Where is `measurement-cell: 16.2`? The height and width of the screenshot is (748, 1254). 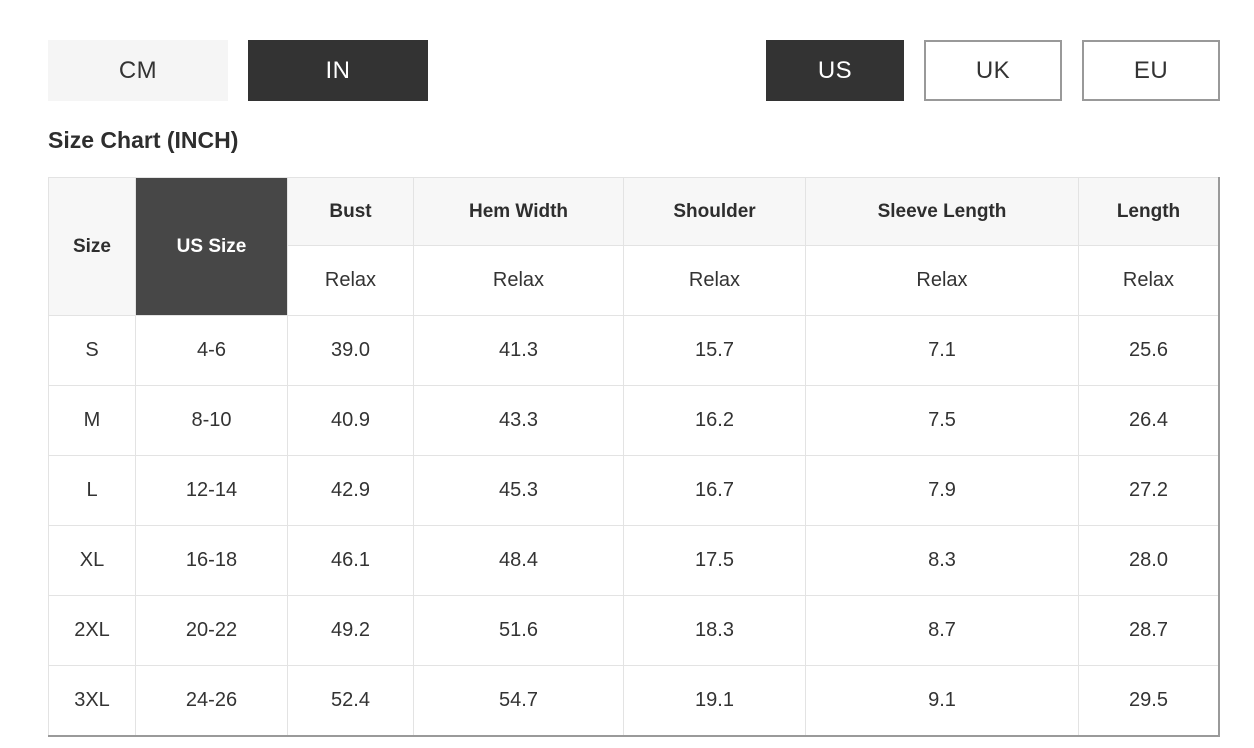
measurement-cell: 16.2 is located at coordinates (714, 420).